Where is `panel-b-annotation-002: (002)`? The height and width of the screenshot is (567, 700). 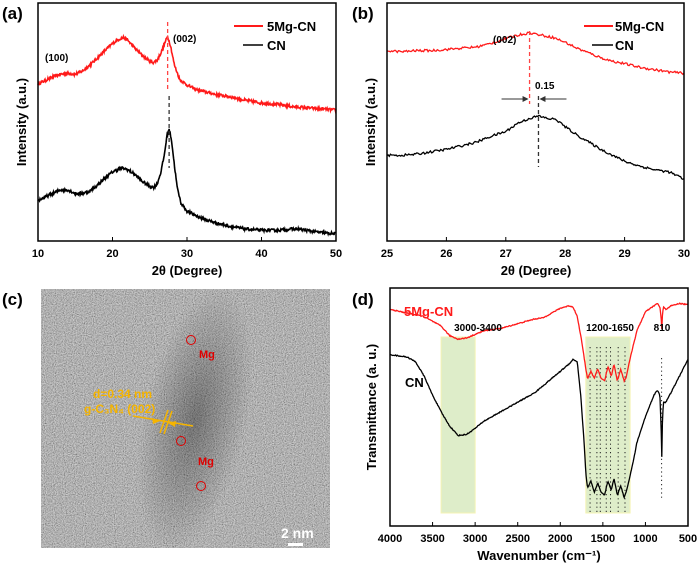 panel-b-annotation-002: (002) is located at coordinates (504, 40).